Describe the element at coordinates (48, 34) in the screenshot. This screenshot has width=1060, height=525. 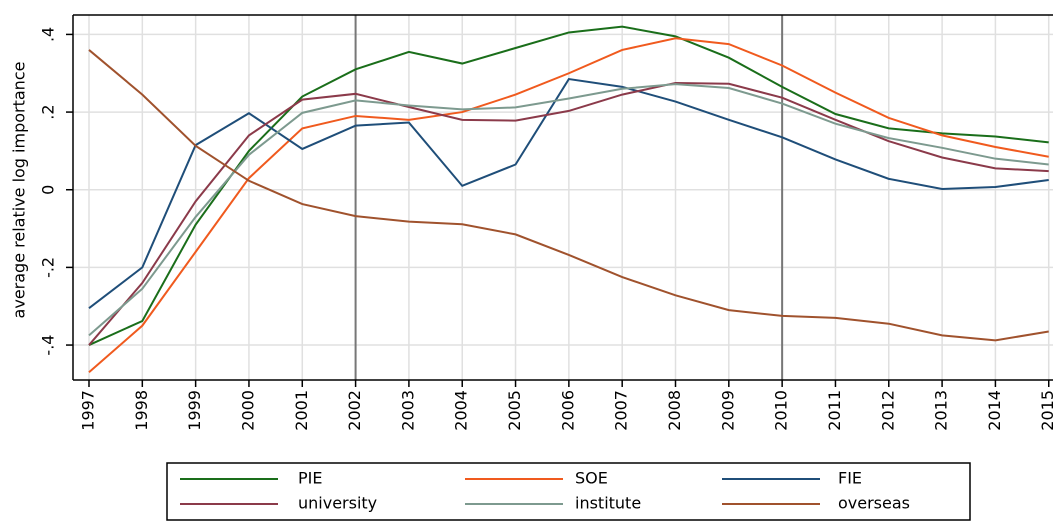
I see `y-tick-label: .4` at that location.